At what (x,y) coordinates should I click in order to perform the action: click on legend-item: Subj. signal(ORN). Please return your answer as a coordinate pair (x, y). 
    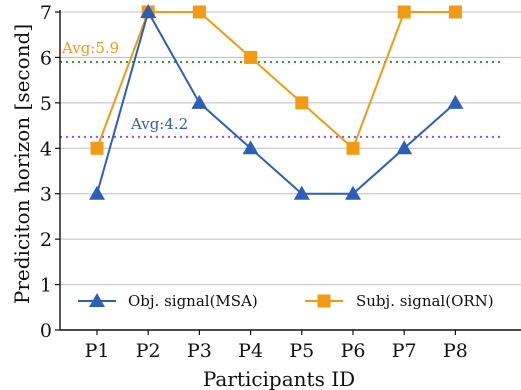
    Looking at the image, I should click on (399, 301).